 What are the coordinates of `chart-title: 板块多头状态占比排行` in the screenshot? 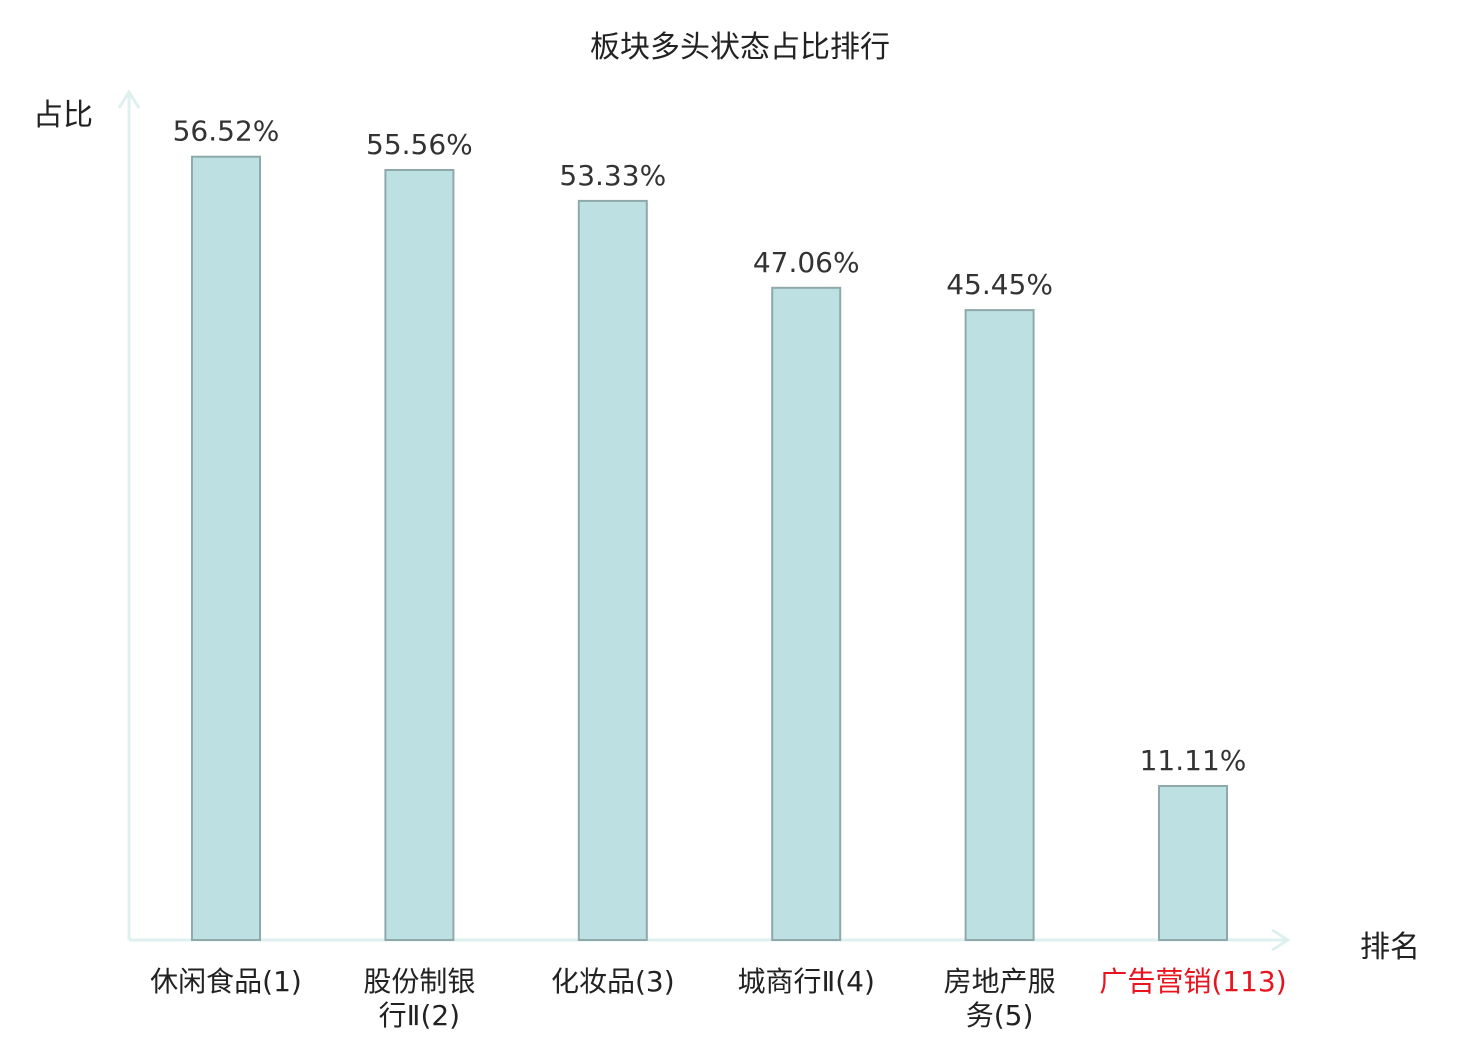 It's located at (740, 47).